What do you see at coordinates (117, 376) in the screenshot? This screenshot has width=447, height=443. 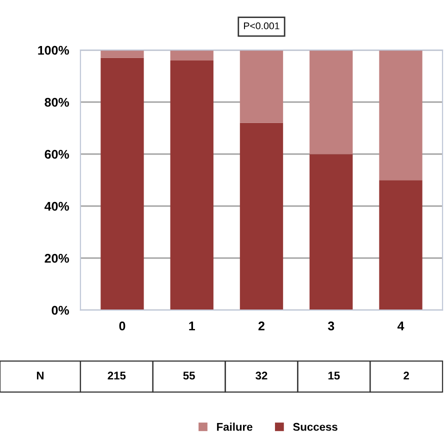 I see `text: 215` at bounding box center [117, 376].